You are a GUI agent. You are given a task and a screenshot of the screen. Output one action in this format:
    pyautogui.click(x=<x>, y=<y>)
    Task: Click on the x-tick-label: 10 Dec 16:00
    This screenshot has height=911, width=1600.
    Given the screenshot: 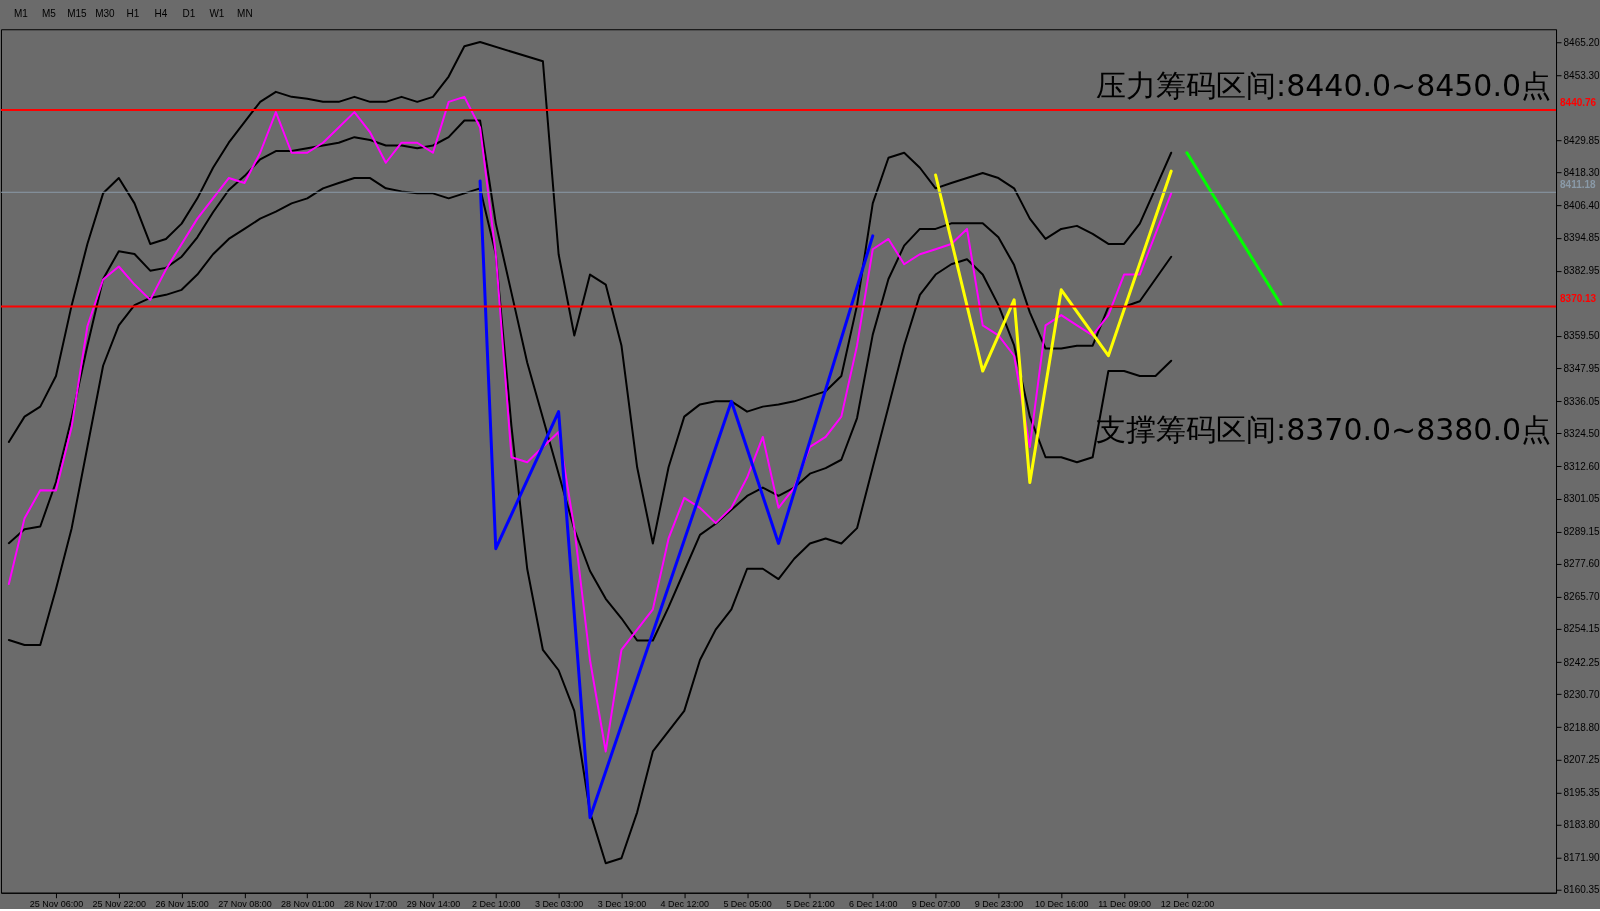 What is the action you would take?
    pyautogui.click(x=1062, y=904)
    